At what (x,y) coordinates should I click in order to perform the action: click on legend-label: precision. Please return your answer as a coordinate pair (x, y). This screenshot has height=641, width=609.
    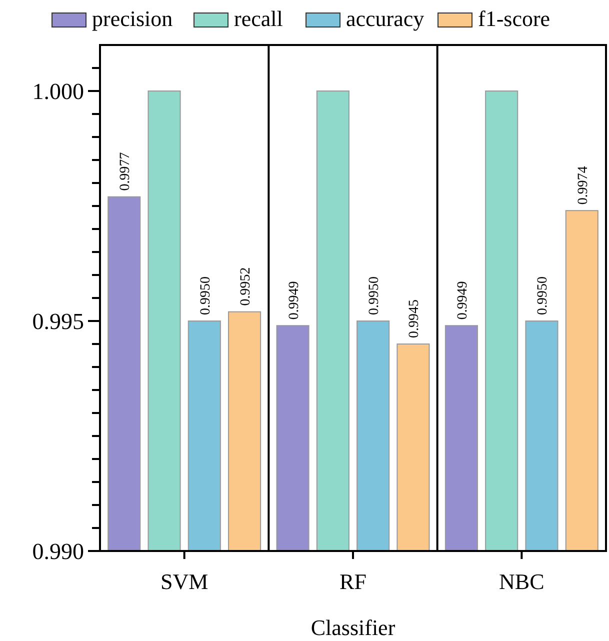
    Looking at the image, I should click on (132, 18).